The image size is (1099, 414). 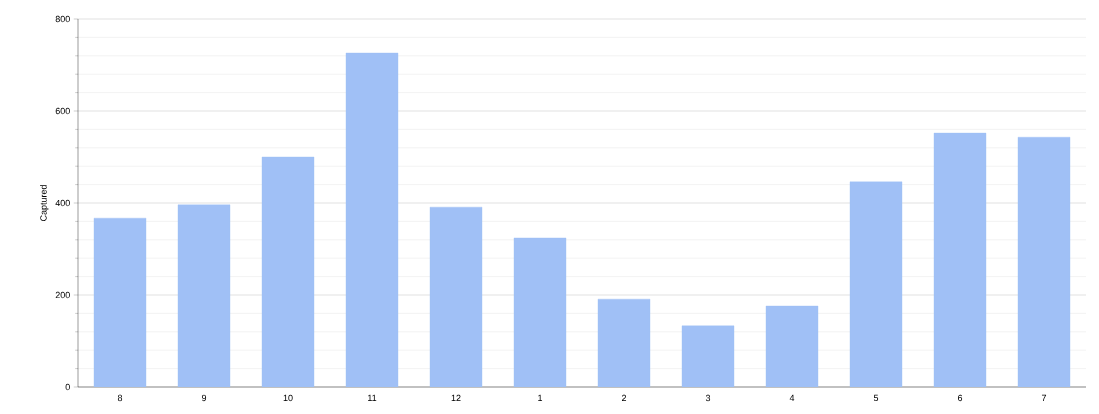 What do you see at coordinates (67, 387) in the screenshot?
I see `y-tick-label: 0` at bounding box center [67, 387].